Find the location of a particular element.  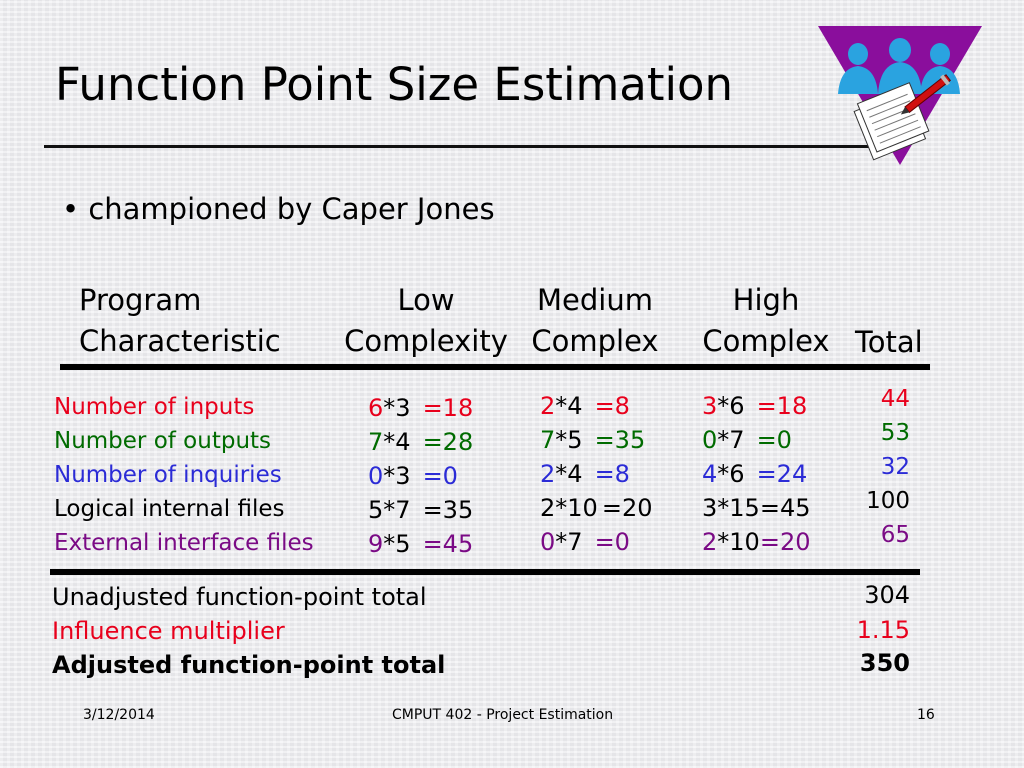

row-total: 44 is located at coordinates (895, 399).